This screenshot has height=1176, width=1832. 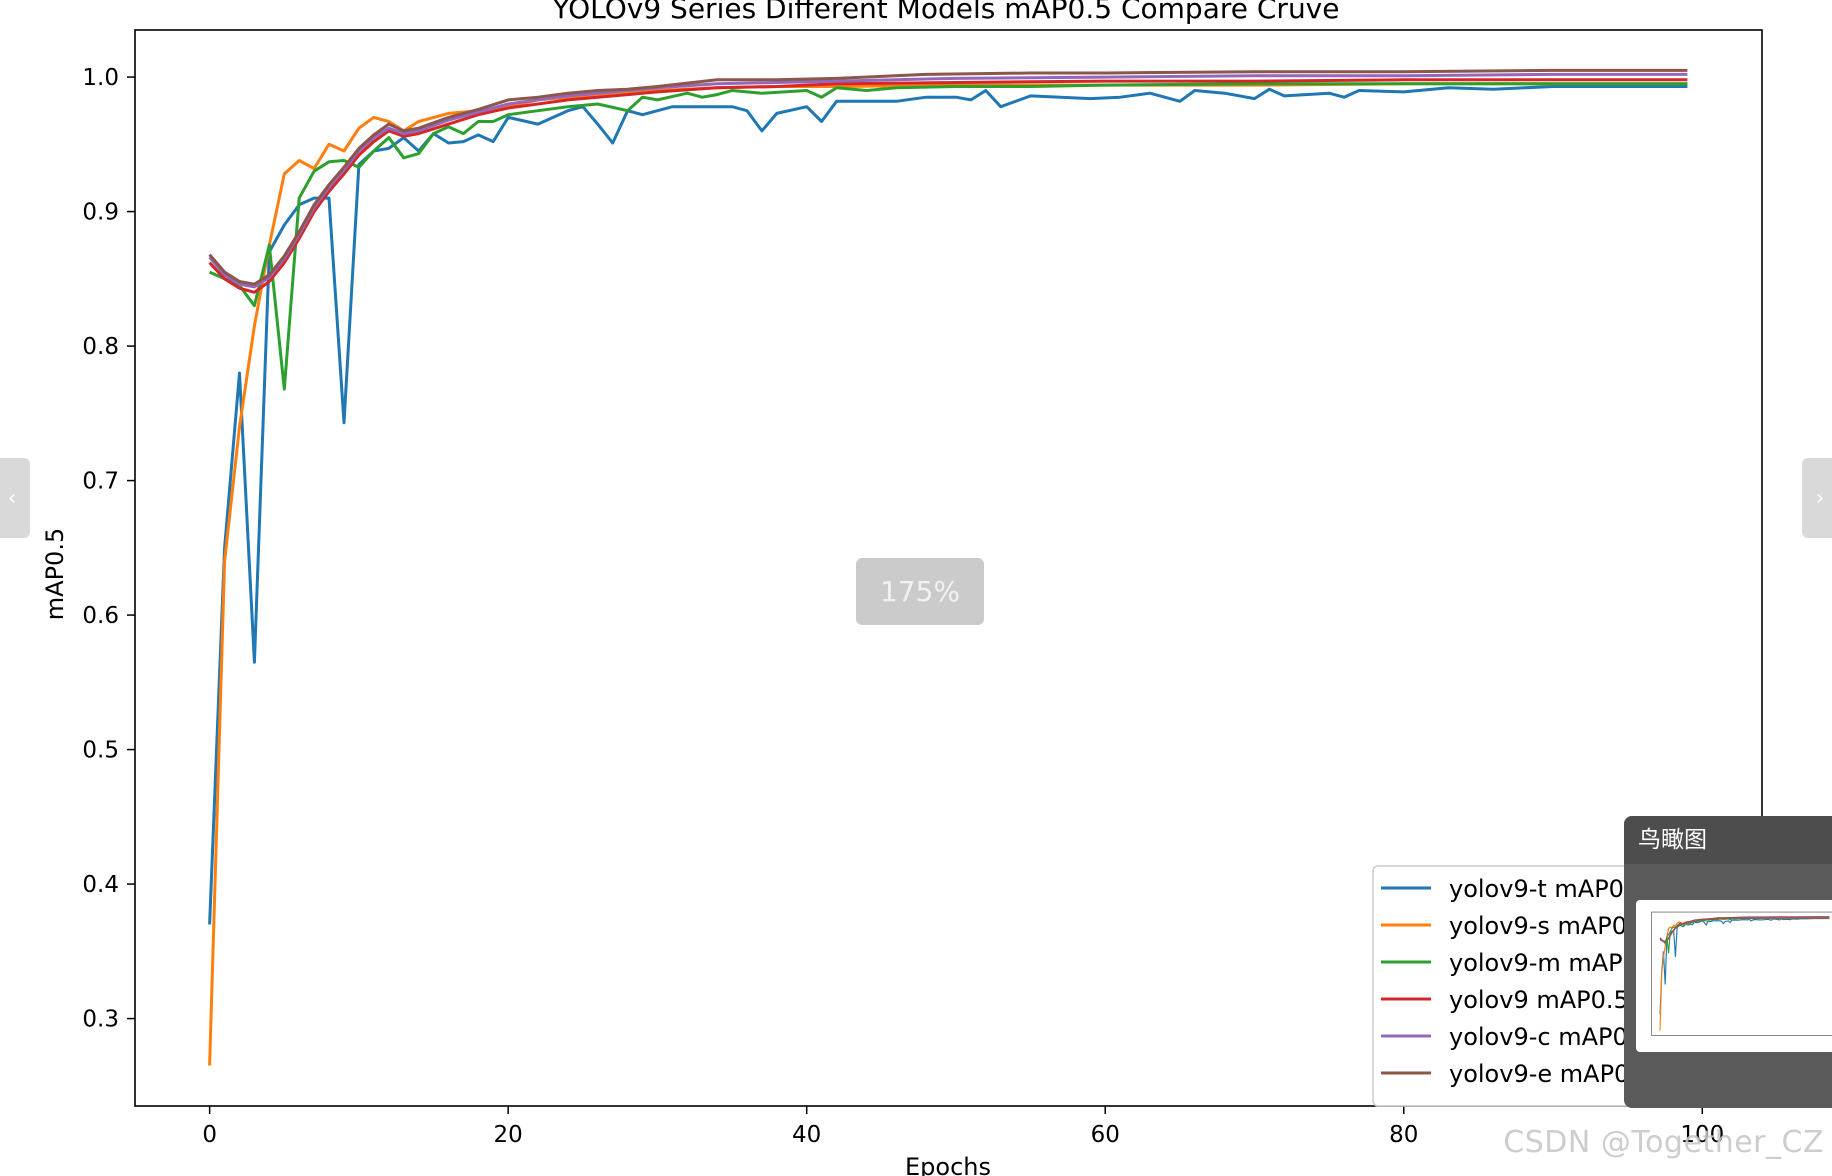 What do you see at coordinates (1105, 1135) in the screenshot?
I see `x-tick-label: 60` at bounding box center [1105, 1135].